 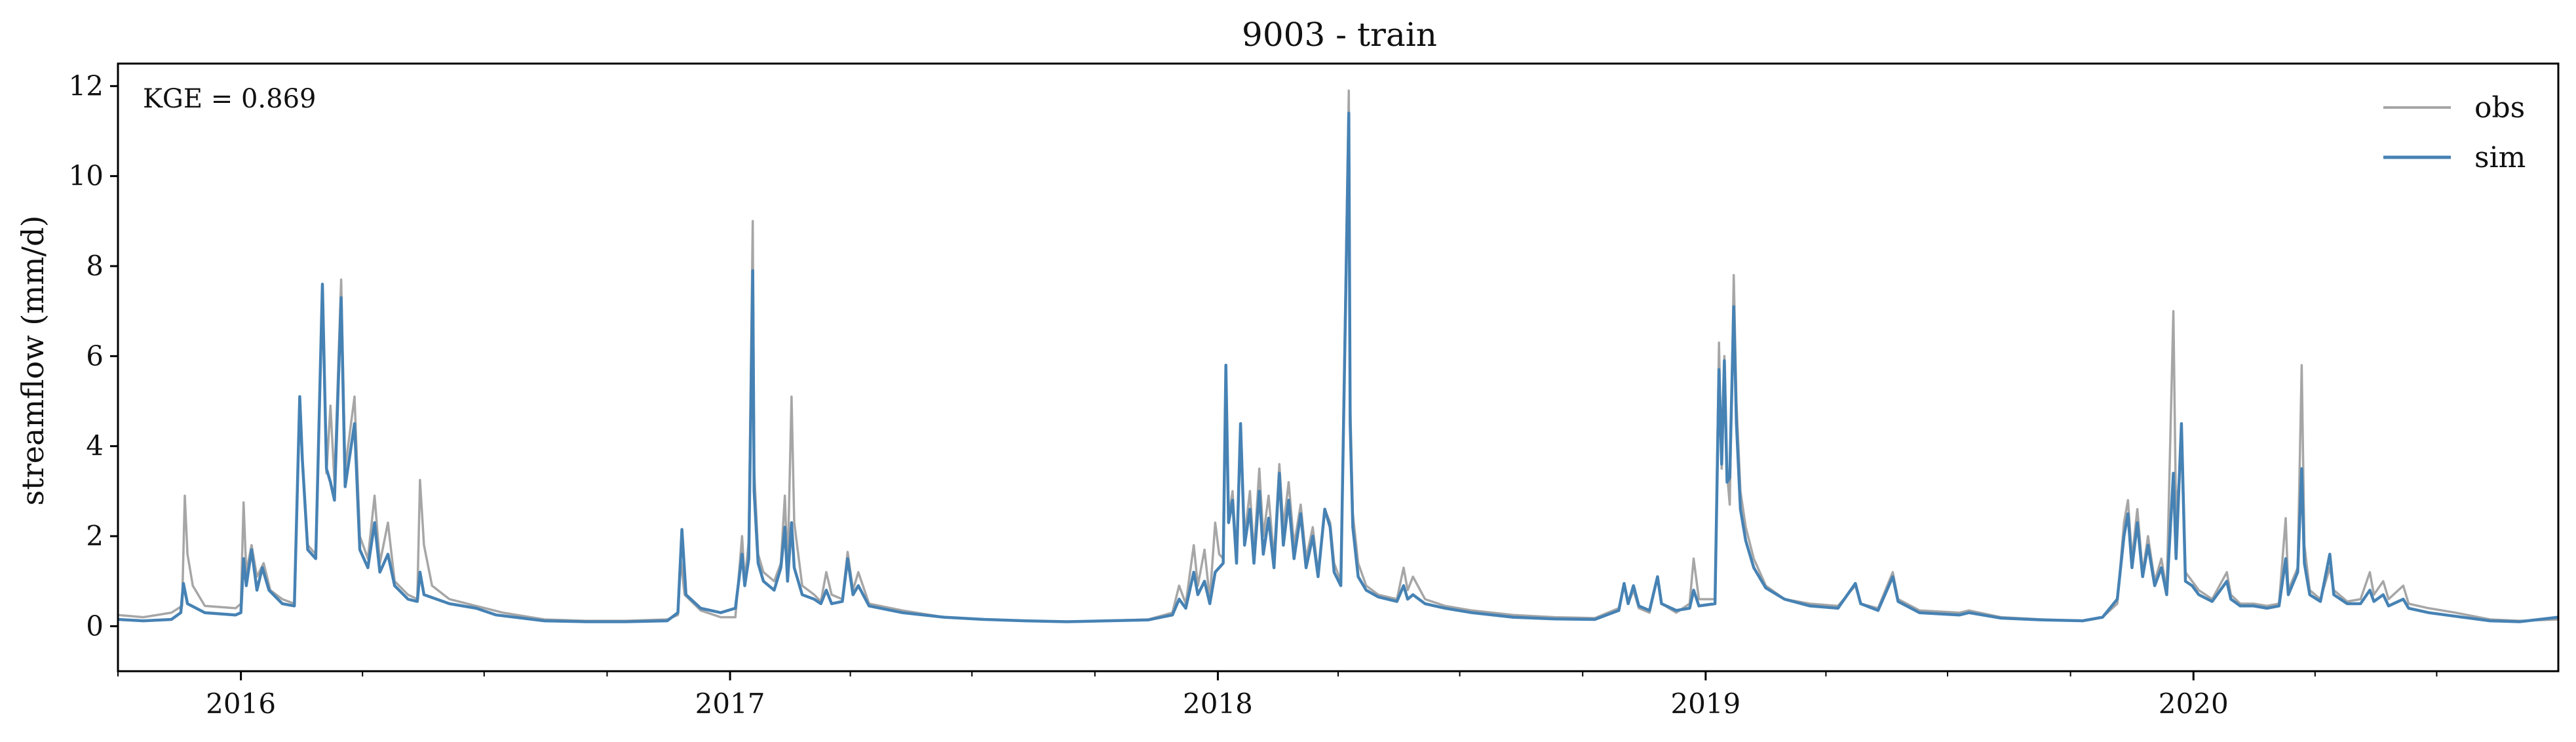 What do you see at coordinates (2454, 132) in the screenshot?
I see `legend: obs sim` at bounding box center [2454, 132].